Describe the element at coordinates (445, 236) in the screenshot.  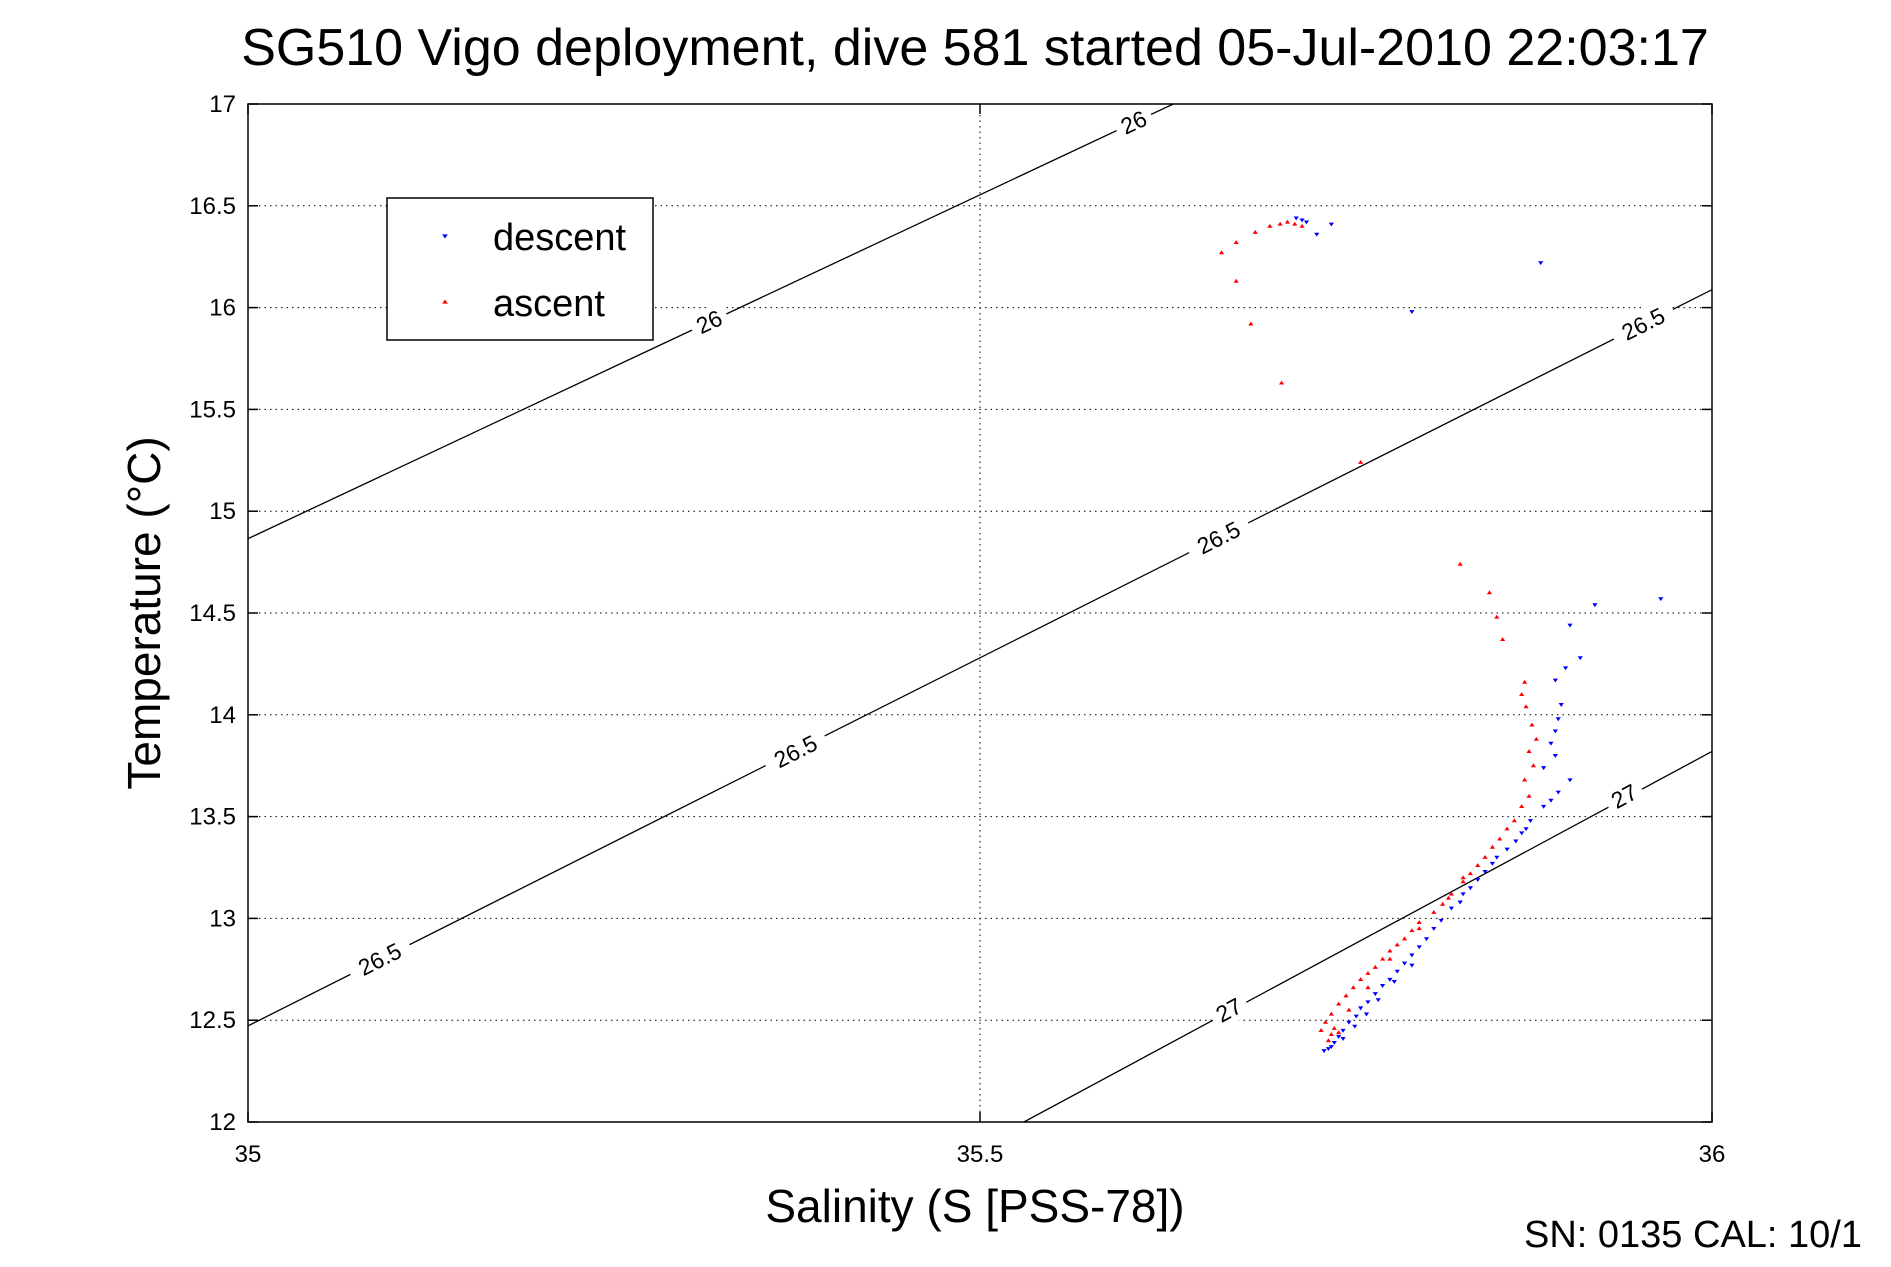
I see `legend-marker-descent` at that location.